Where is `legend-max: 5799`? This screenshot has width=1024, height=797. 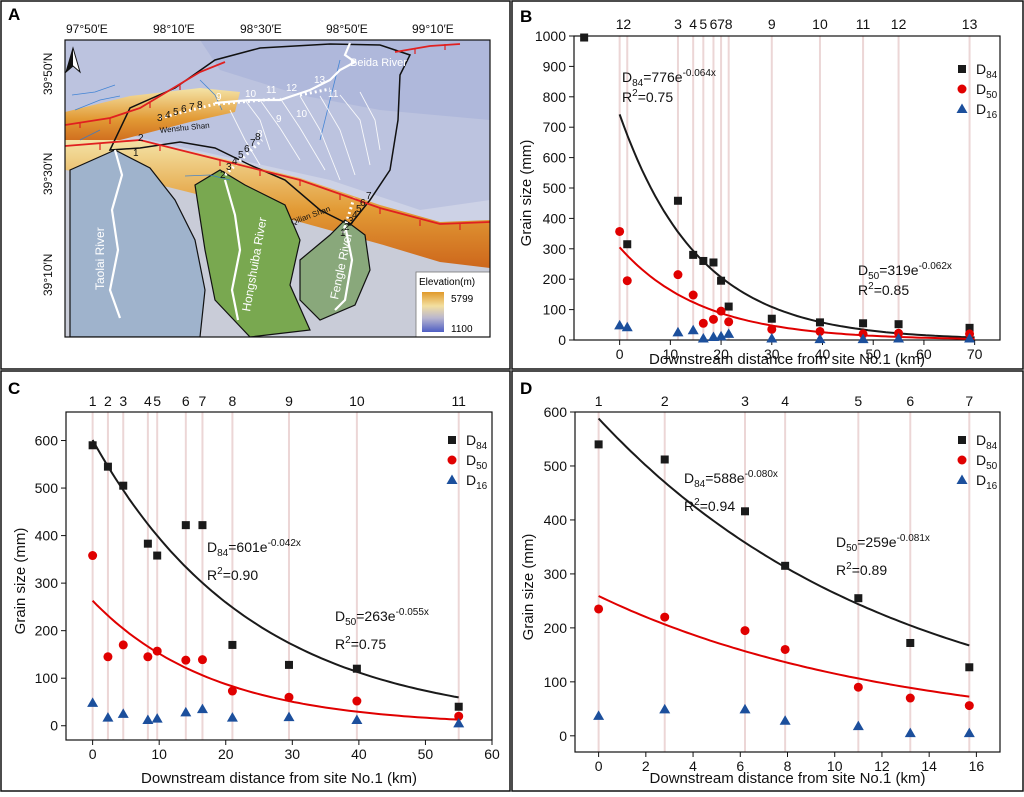 legend-max: 5799 is located at coordinates (462, 299).